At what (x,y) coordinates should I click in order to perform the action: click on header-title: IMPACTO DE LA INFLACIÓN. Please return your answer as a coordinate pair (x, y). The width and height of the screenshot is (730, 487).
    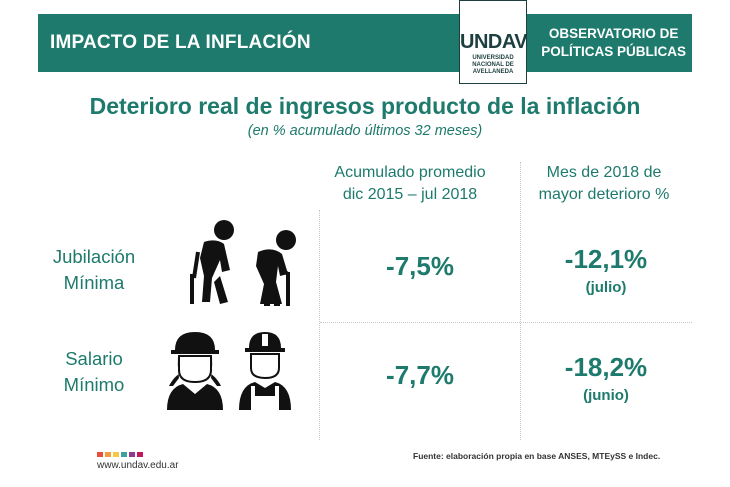
    Looking at the image, I should click on (180, 42).